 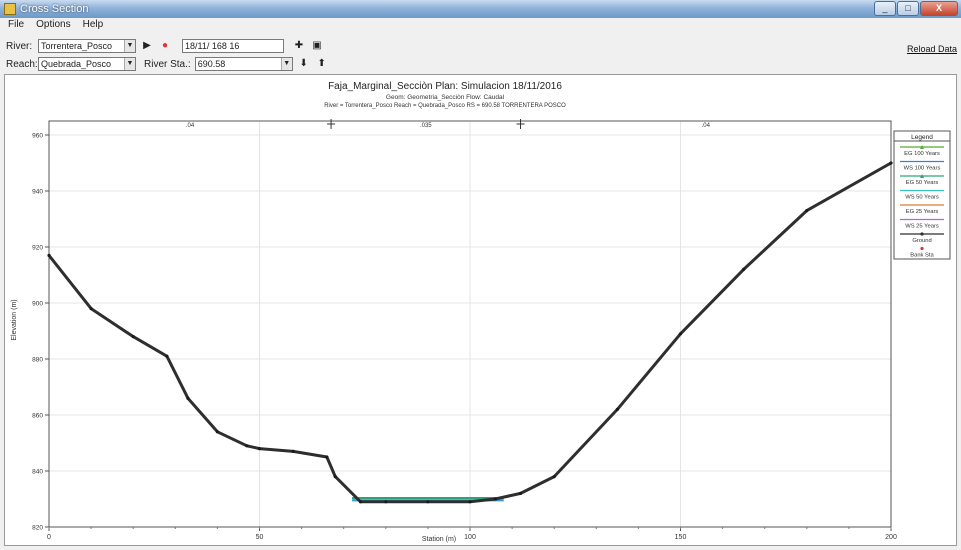 I want to click on arrow-up-icon: ⬆, so click(x=321, y=63).